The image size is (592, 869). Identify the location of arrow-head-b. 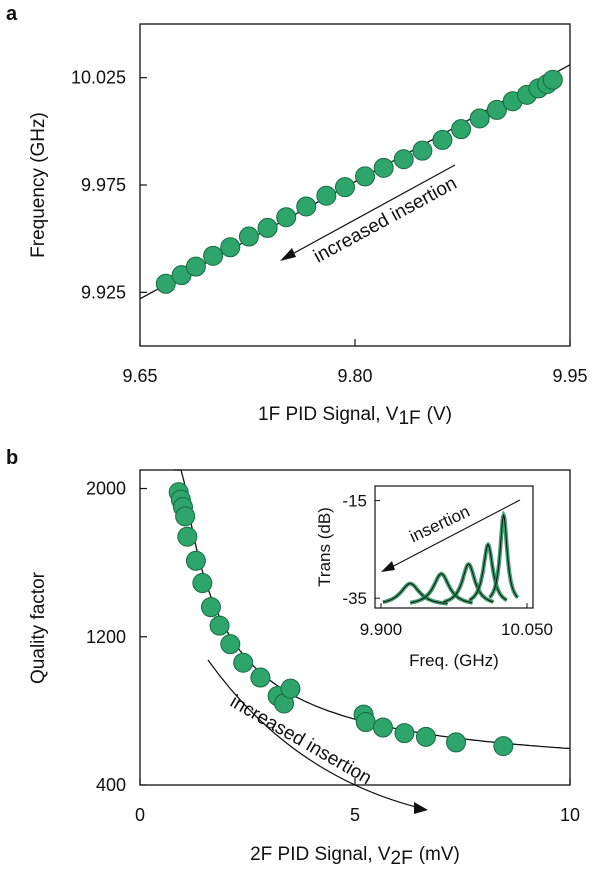
(421, 808).